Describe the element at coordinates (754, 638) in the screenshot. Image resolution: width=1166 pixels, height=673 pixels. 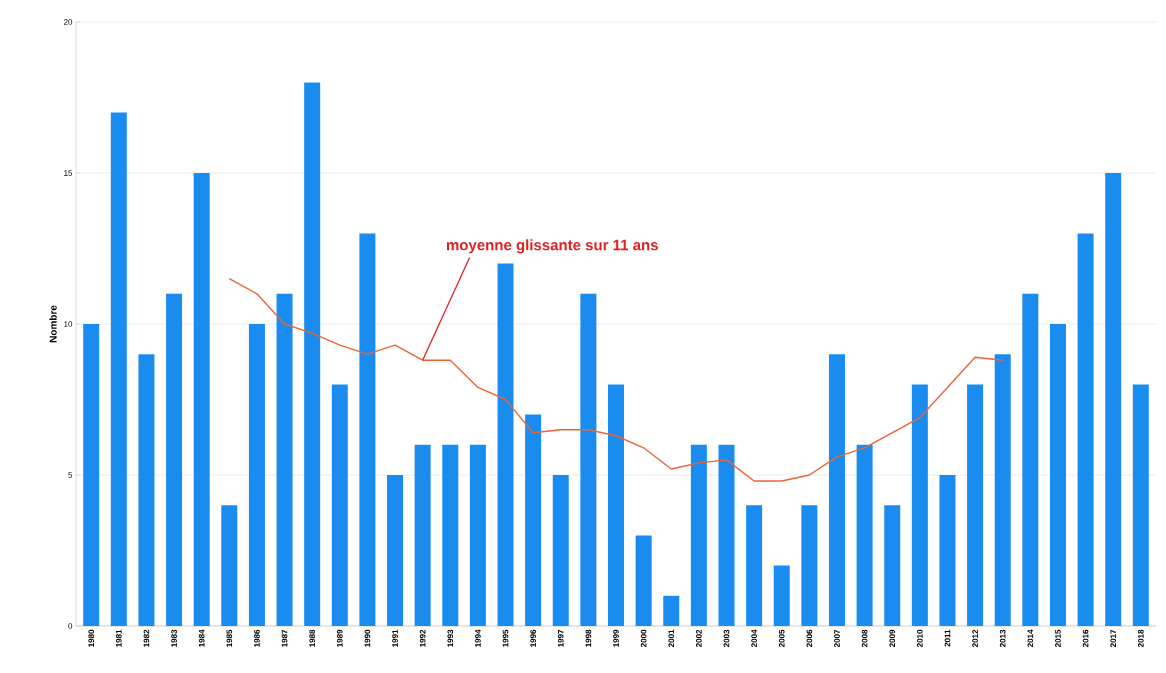
I see `x-tick-label: 2004` at that location.